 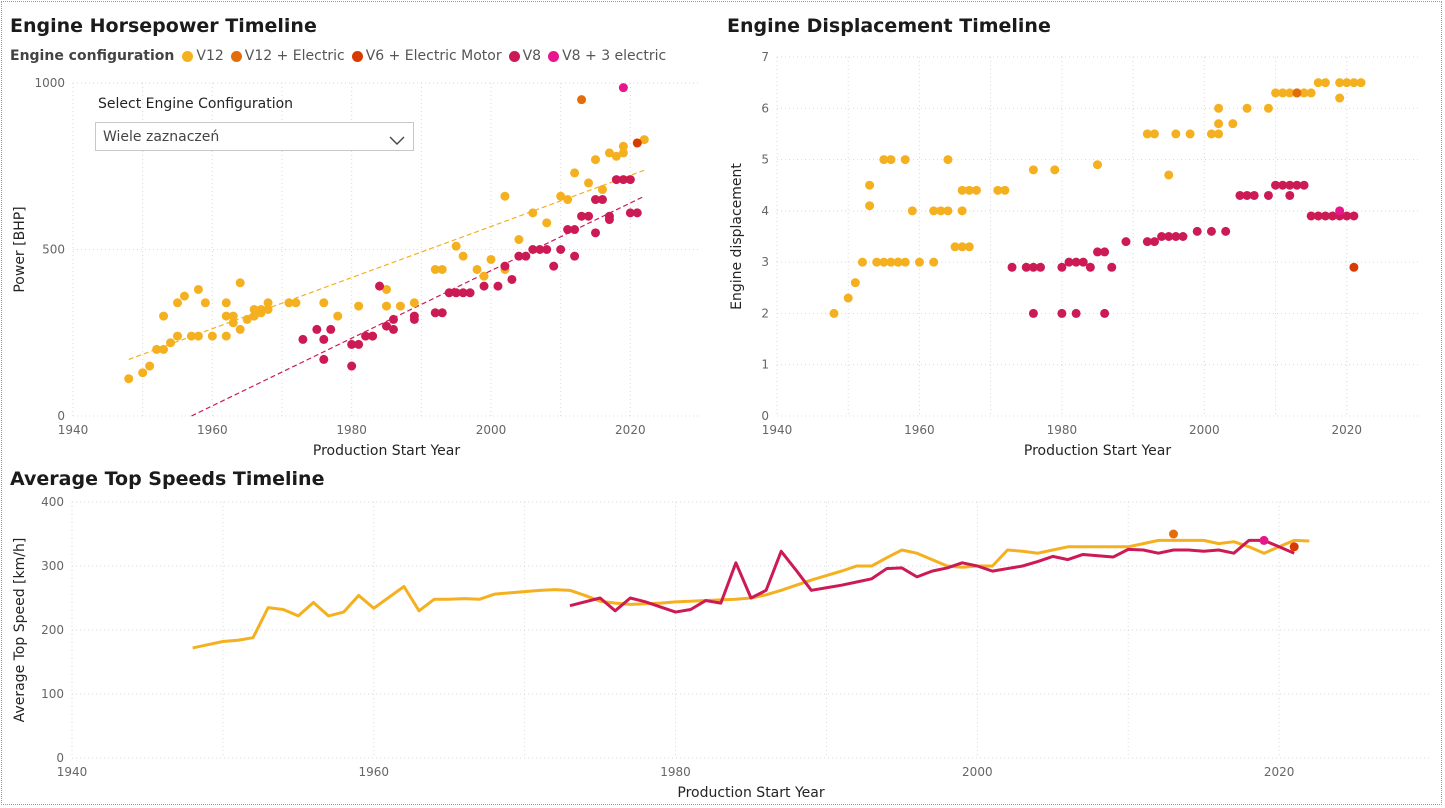 What do you see at coordinates (52, 566) in the screenshot?
I see `speed-y-tick-label: 300` at bounding box center [52, 566].